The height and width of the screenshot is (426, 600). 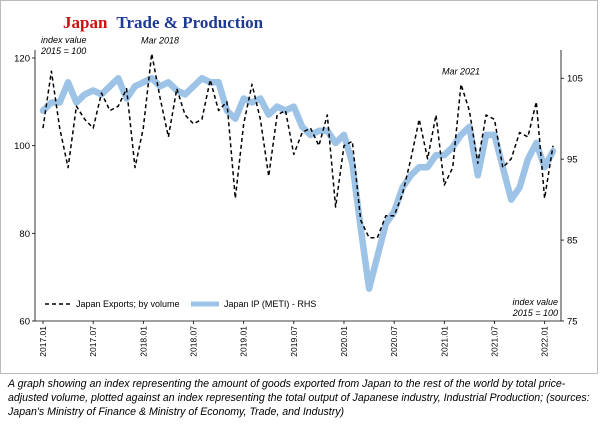 I want to click on left-axis-note-2: 2015 = 100, so click(x=63, y=51).